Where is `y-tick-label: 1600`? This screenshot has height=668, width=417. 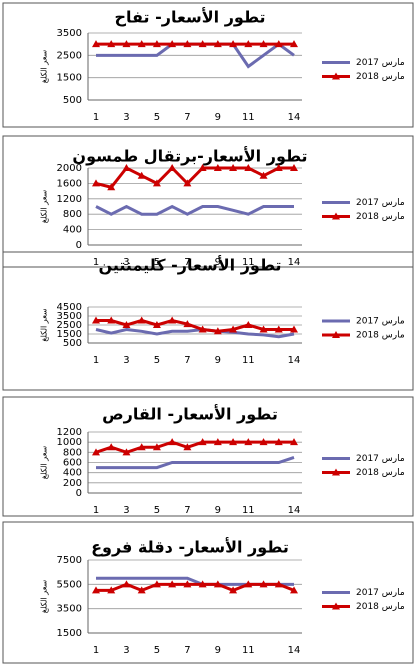 y-tick-label: 1600 is located at coordinates (69, 183).